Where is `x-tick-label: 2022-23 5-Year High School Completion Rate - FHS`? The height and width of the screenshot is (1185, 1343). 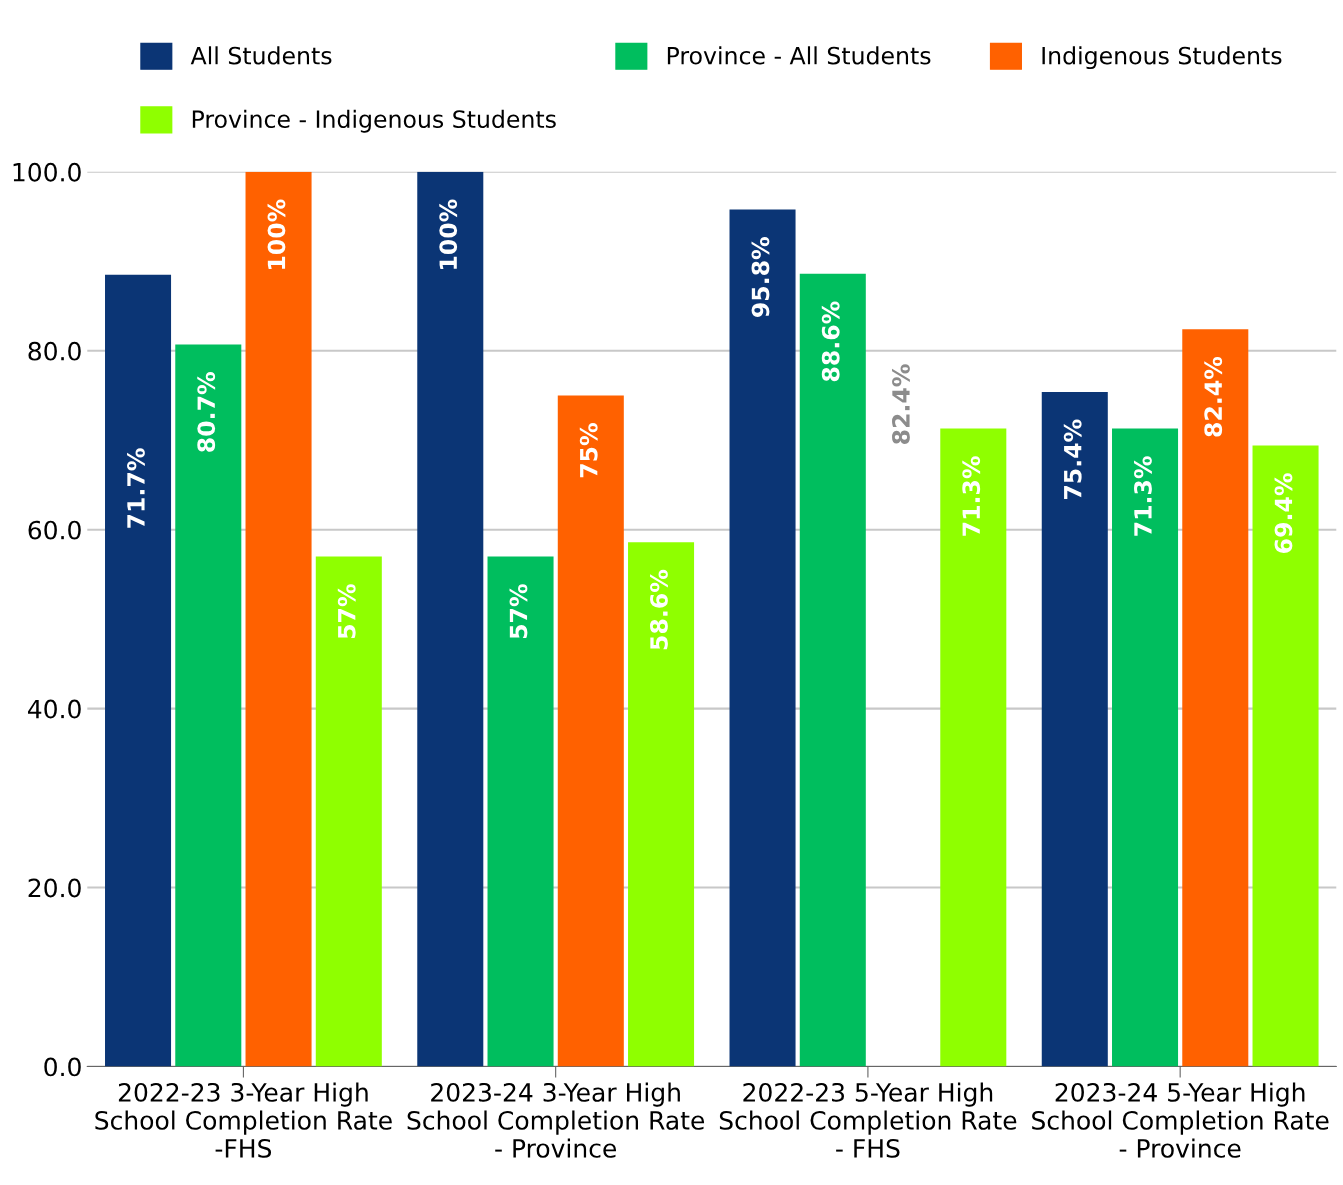 x-tick-label: 2022-23 5-Year High School Completion Rate - FHS is located at coordinates (868, 1120).